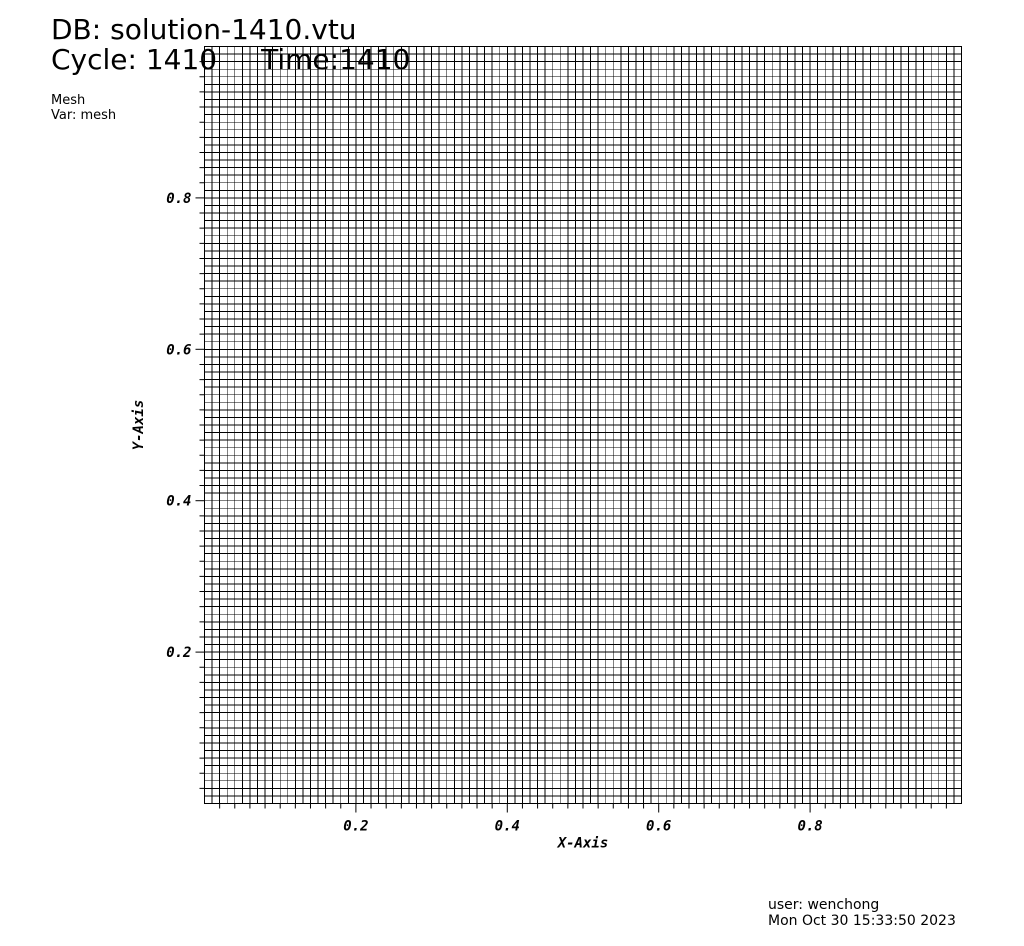  Describe the element at coordinates (507, 827) in the screenshot. I see `x-tick-label: 0.4` at that location.